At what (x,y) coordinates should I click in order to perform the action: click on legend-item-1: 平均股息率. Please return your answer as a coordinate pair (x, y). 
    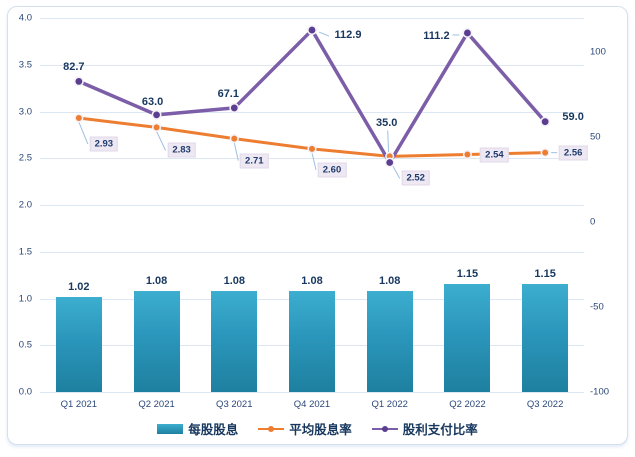
    Looking at the image, I should click on (305, 428).